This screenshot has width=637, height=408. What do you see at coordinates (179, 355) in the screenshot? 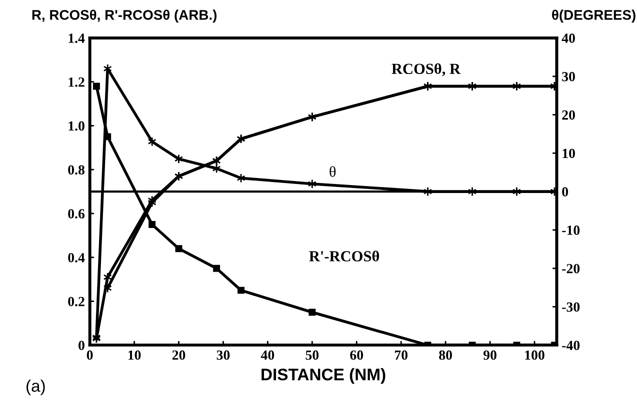
I see `x-tick-label: 20` at bounding box center [179, 355].